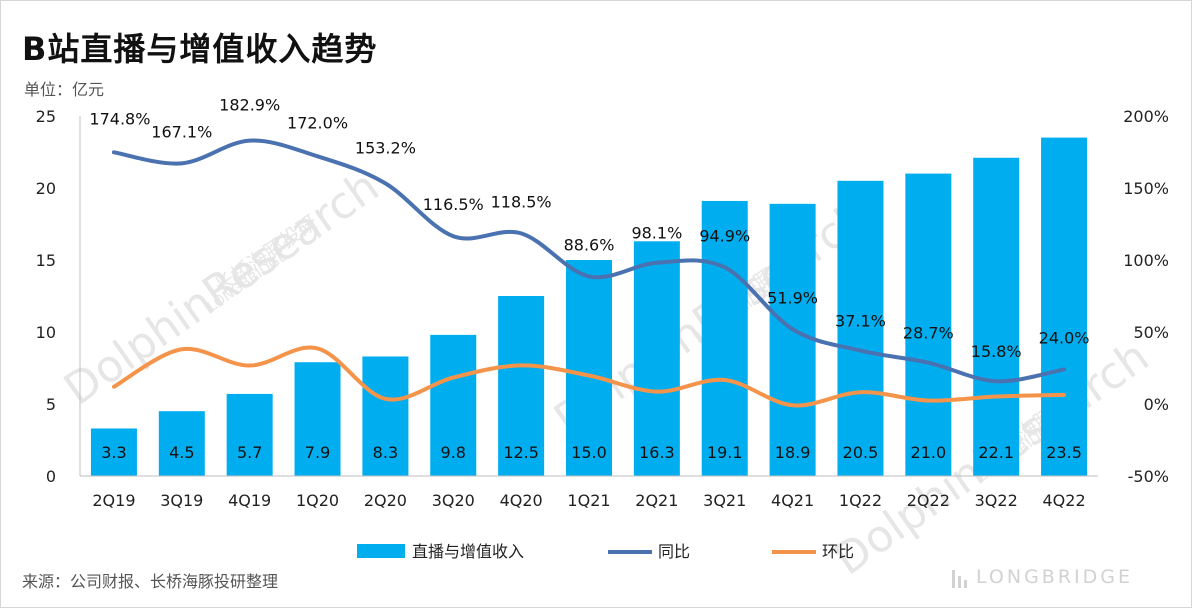  What do you see at coordinates (113, 500) in the screenshot?
I see `x-tick-2Q19: 2Q19` at bounding box center [113, 500].